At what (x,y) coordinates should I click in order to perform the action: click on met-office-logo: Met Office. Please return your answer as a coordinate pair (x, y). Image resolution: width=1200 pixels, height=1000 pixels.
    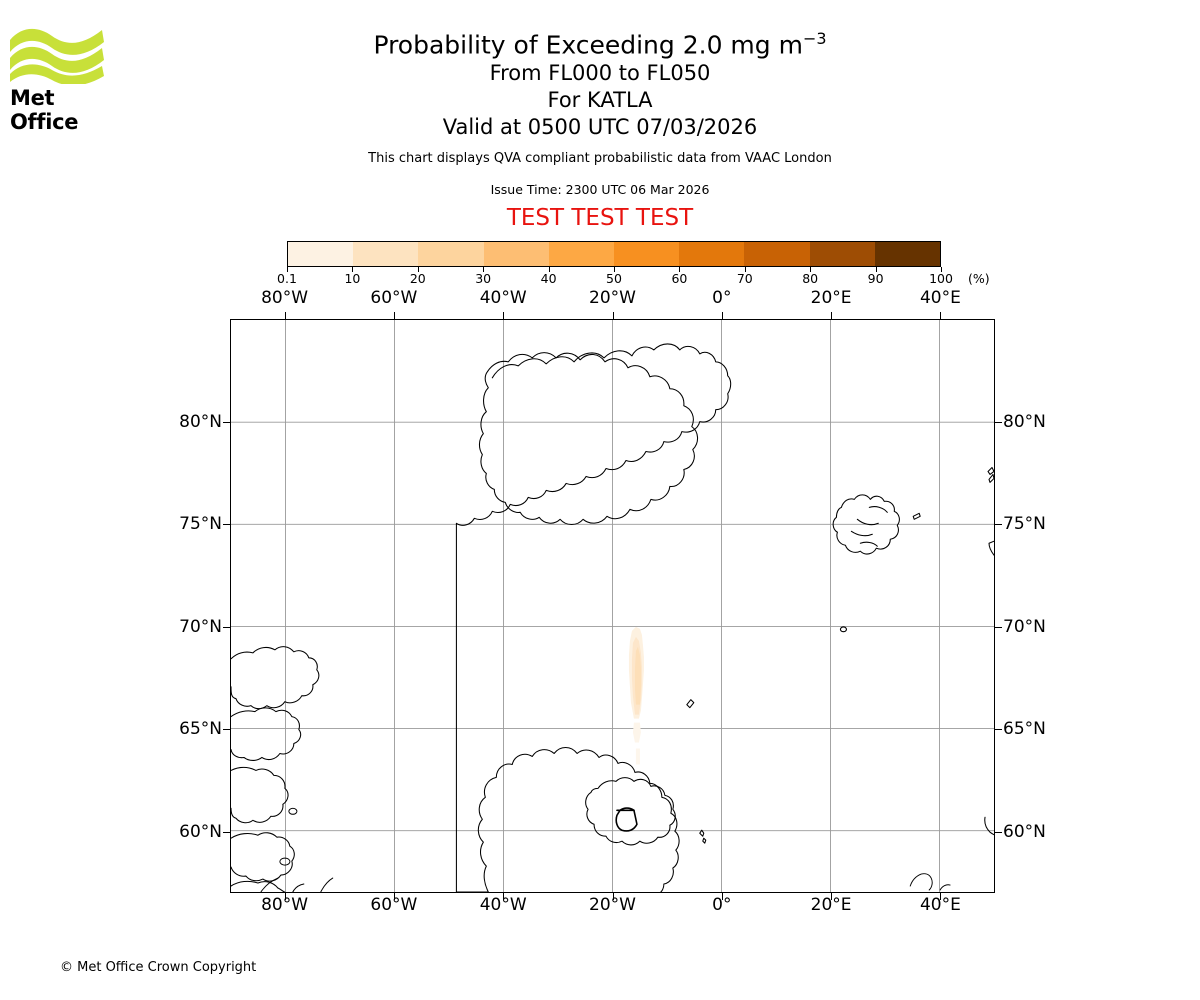
    Looking at the image, I should click on (63, 78).